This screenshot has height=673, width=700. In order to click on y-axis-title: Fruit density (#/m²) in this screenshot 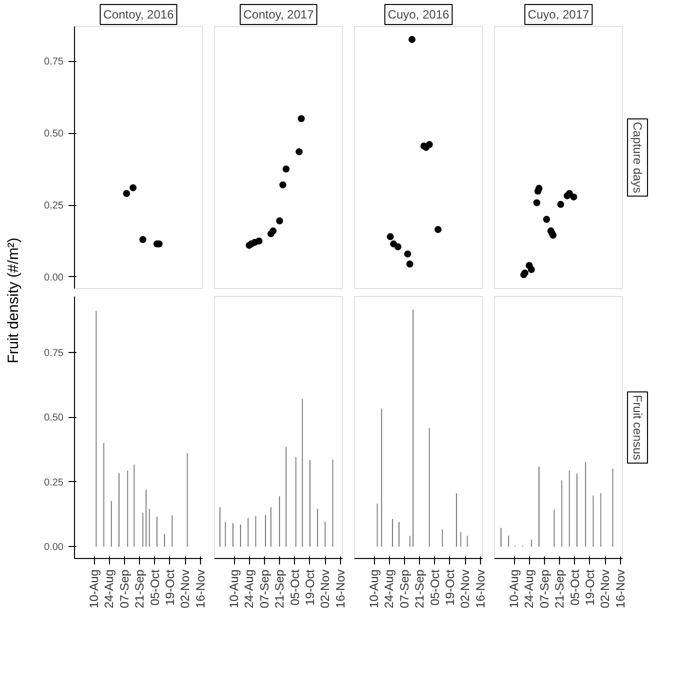, I will do `click(13, 301)`.